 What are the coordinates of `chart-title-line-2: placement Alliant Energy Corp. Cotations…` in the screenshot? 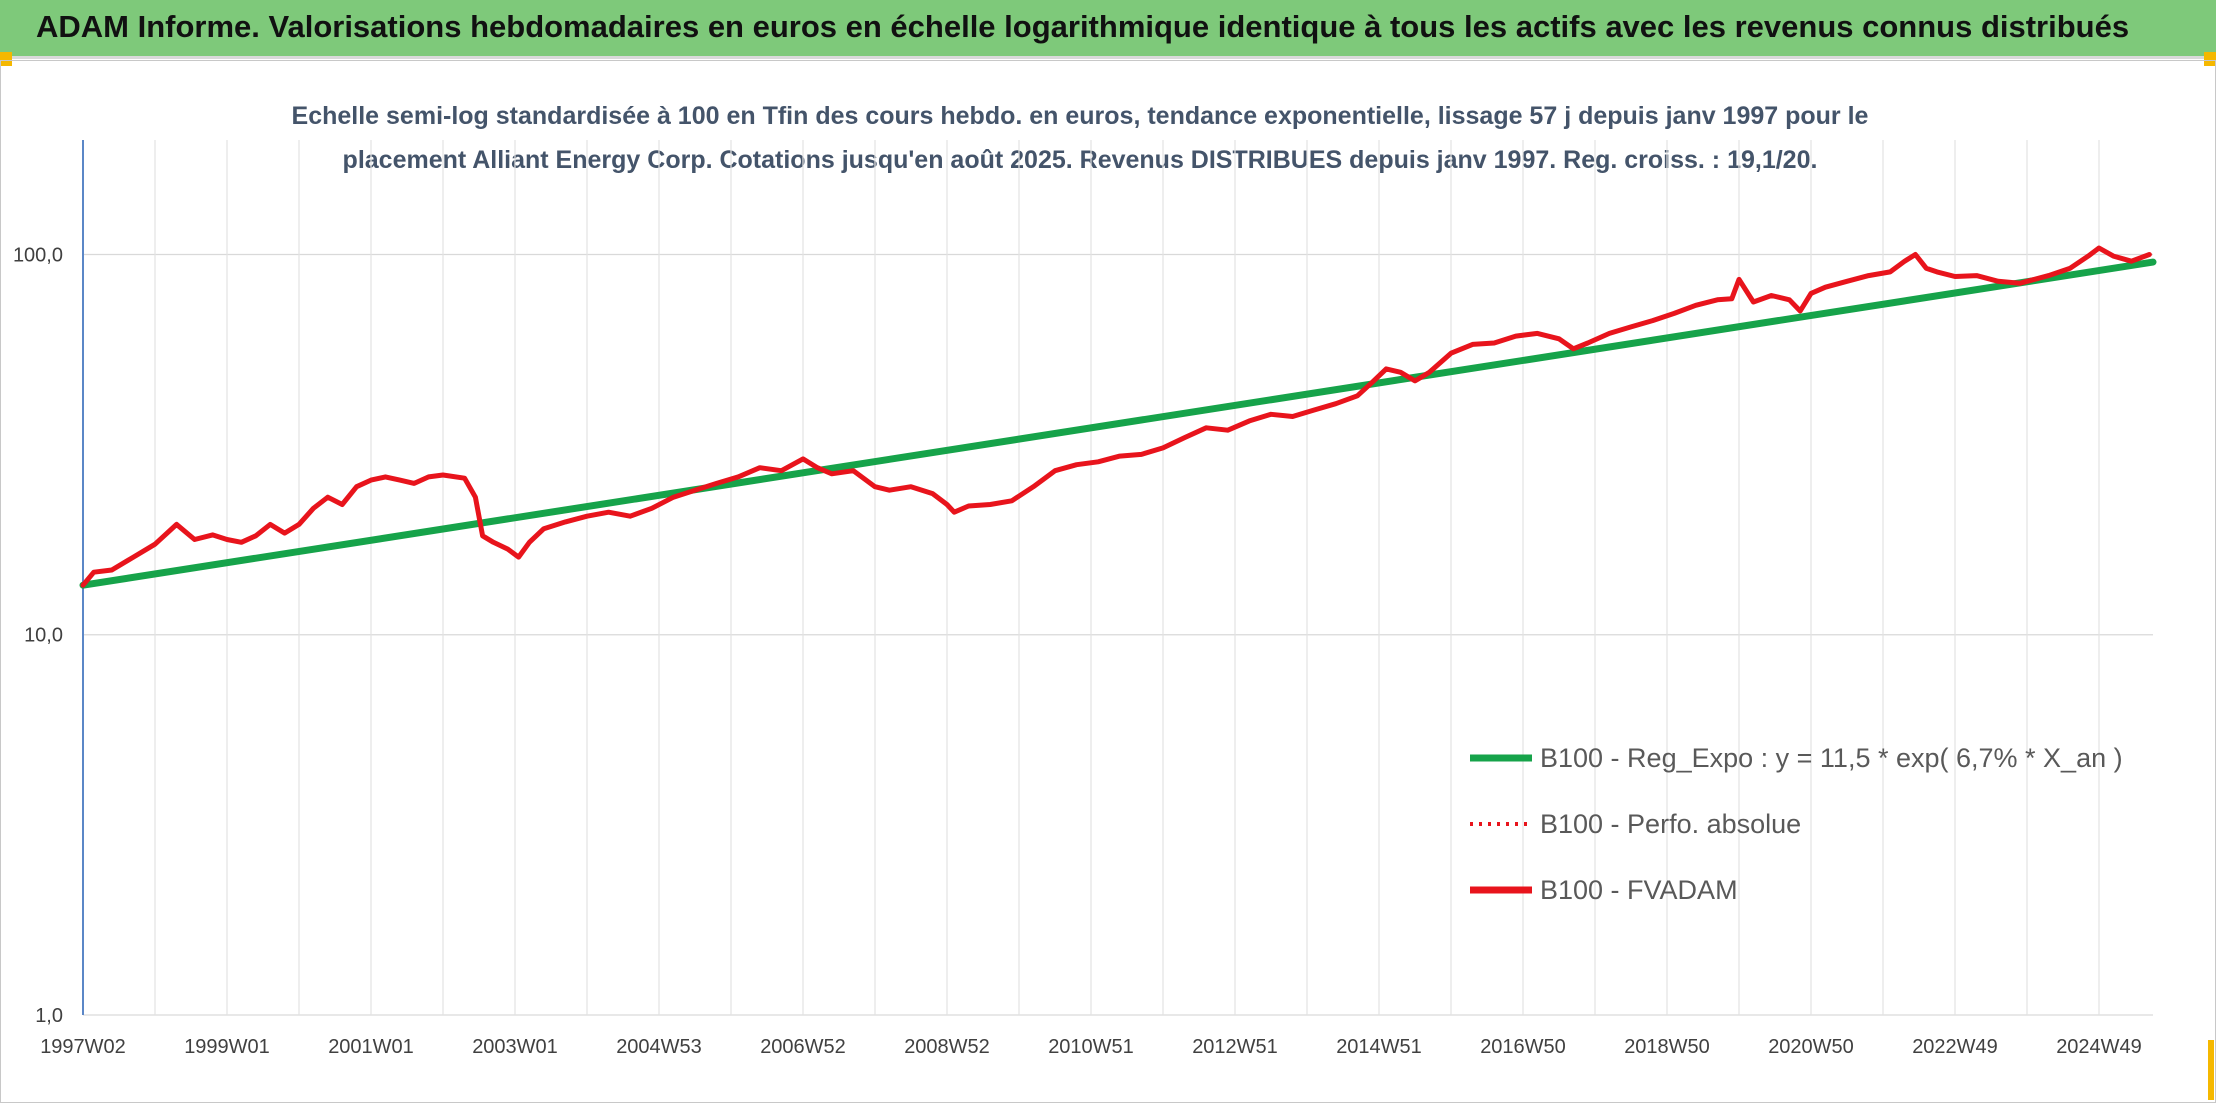 It's located at (1080, 160).